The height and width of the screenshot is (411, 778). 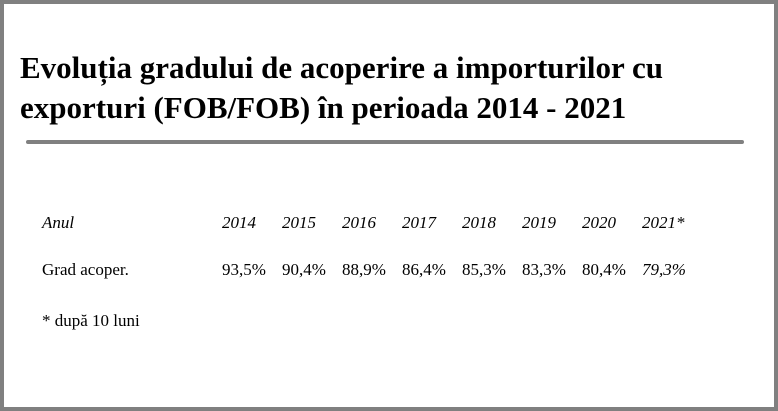 I want to click on header-cell: 2017, so click(x=419, y=222).